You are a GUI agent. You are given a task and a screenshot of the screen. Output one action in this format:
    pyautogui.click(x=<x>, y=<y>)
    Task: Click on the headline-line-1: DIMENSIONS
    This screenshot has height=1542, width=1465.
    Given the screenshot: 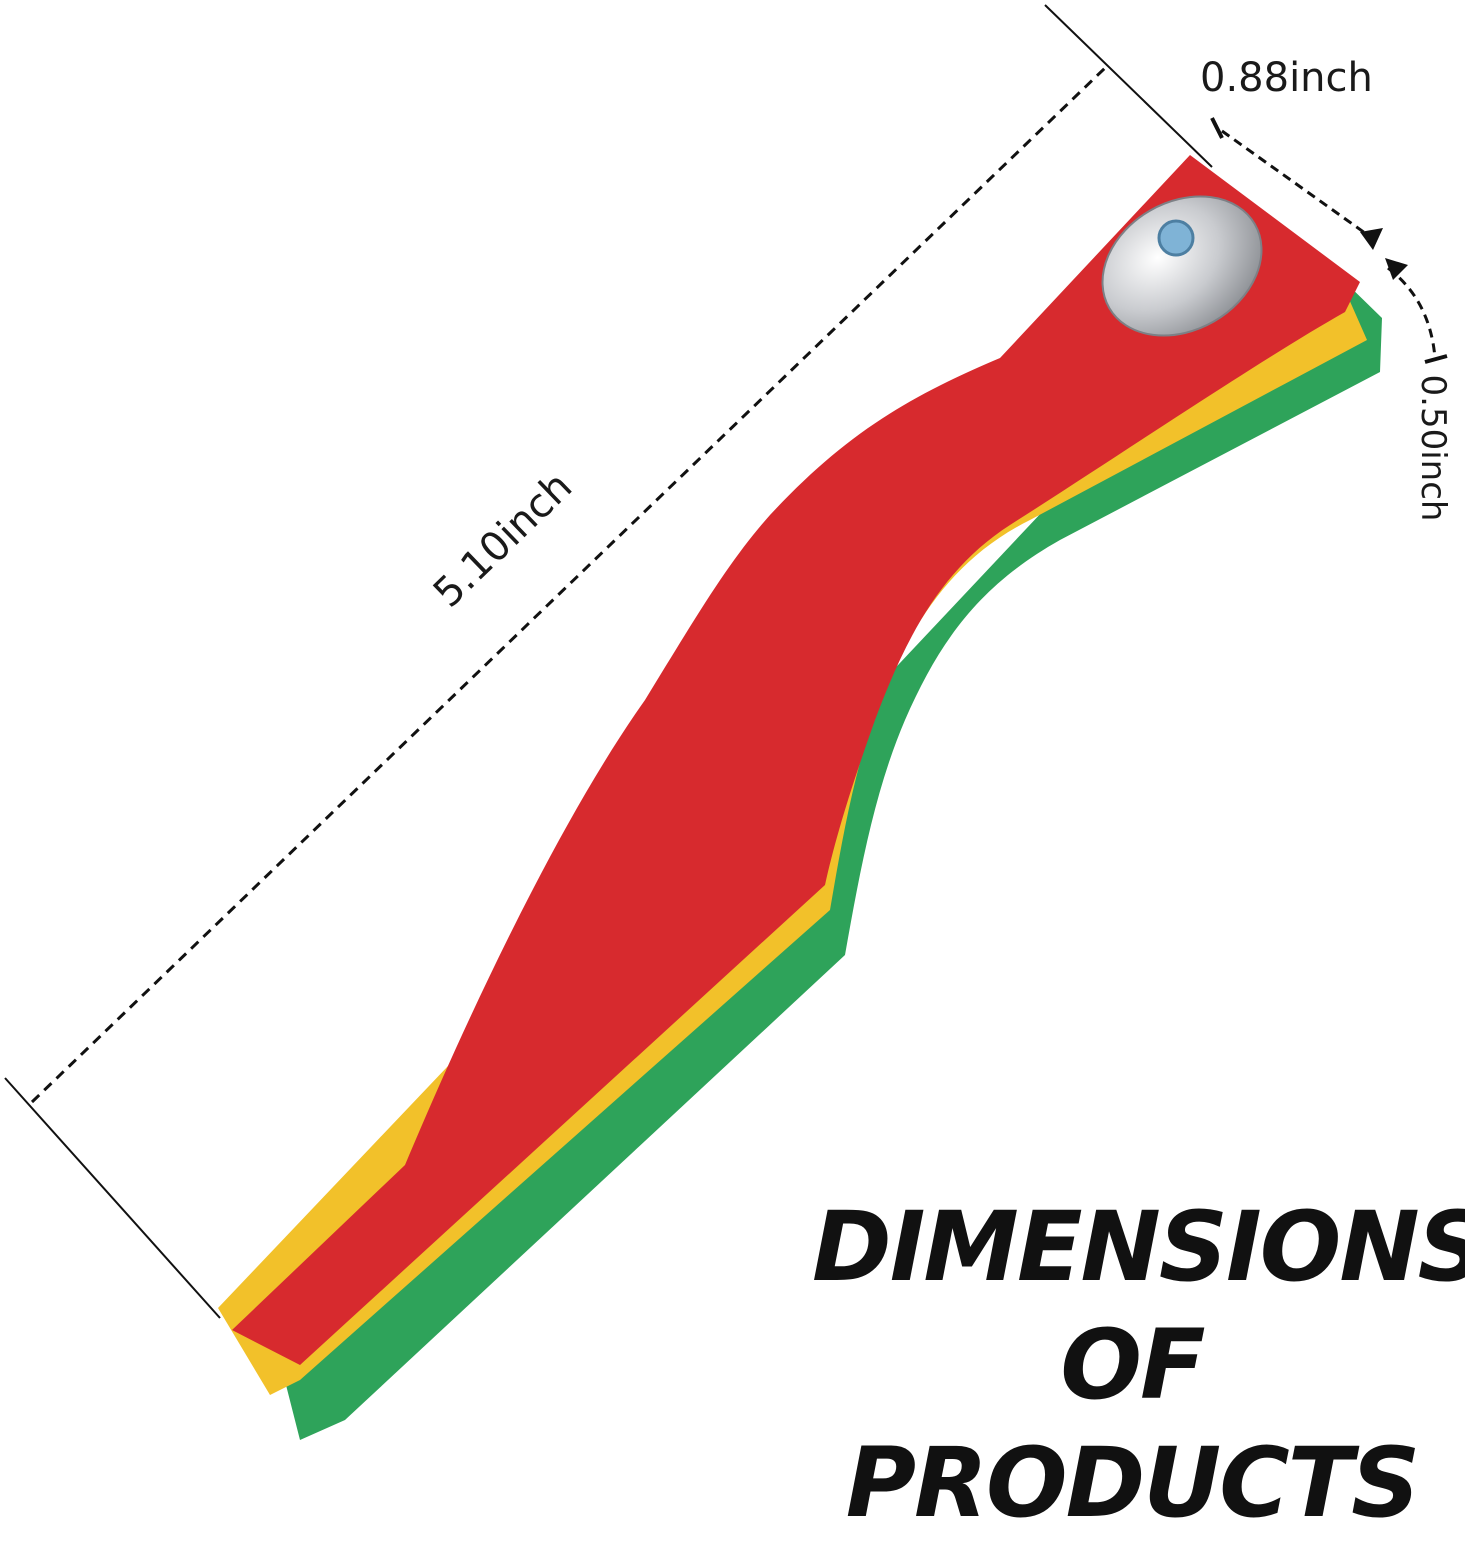 What is the action you would take?
    pyautogui.click(x=1138, y=1247)
    